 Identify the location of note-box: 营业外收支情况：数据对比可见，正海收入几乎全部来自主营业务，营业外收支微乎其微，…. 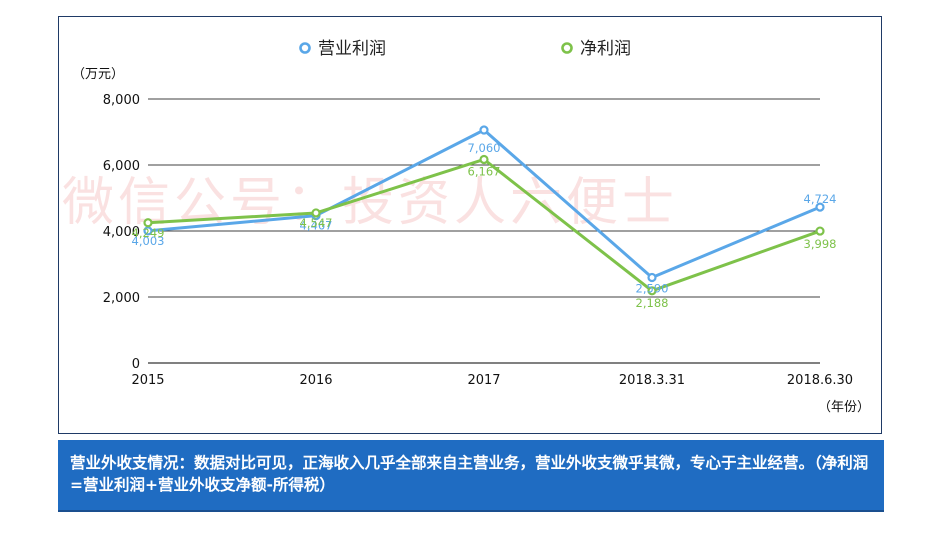
(471, 476).